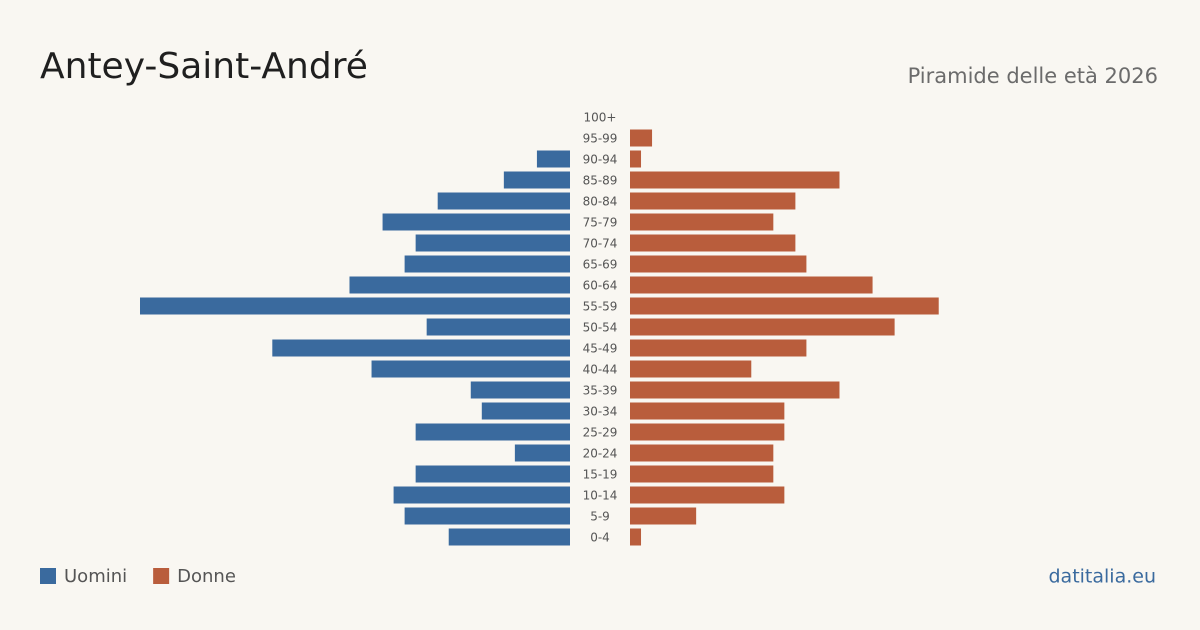 This screenshot has width=1200, height=630. What do you see at coordinates (600, 433) in the screenshot?
I see `age-label: 25-29` at bounding box center [600, 433].